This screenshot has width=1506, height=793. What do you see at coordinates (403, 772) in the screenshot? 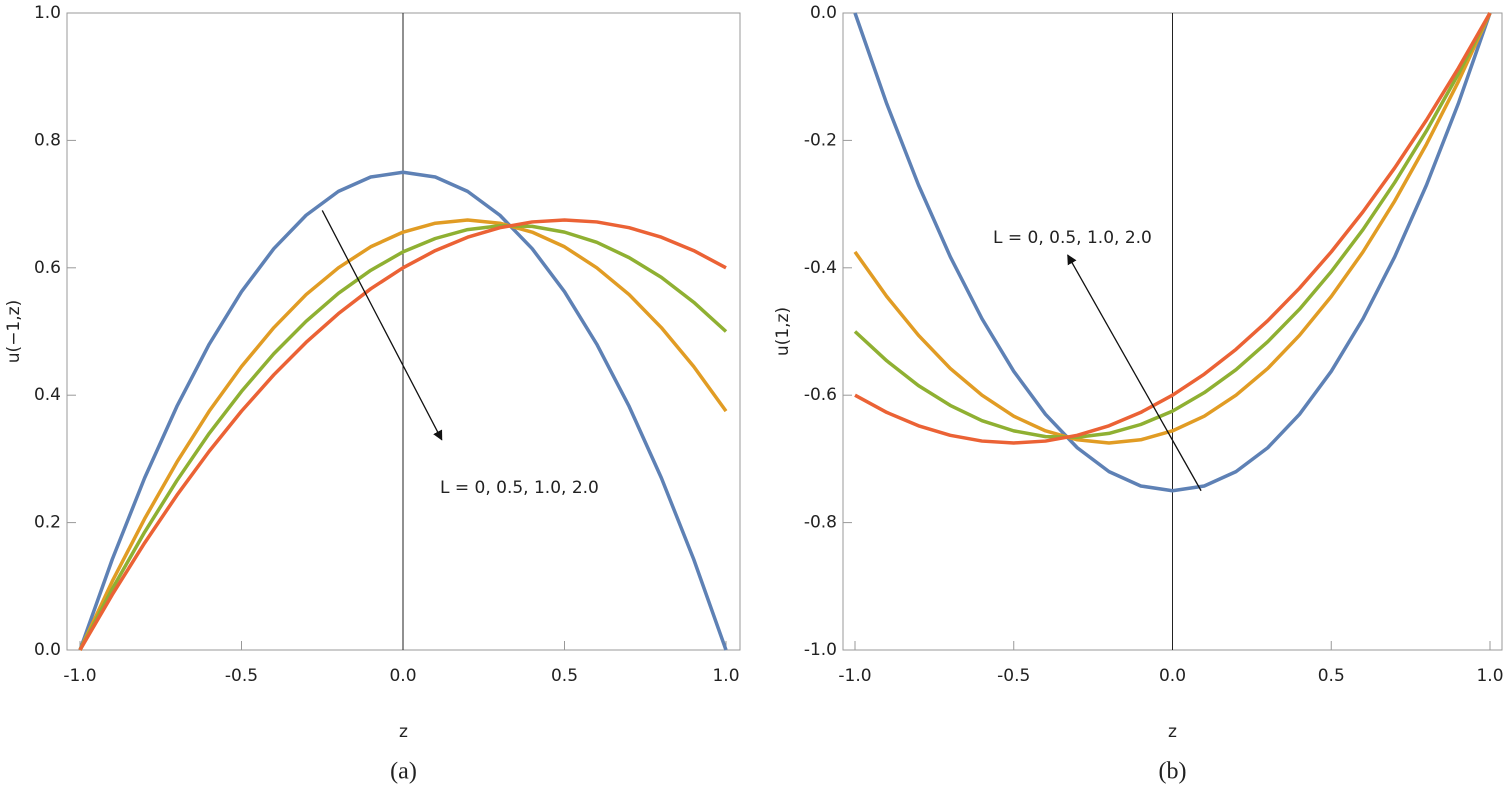
I see `caption: (a)` at bounding box center [403, 772].